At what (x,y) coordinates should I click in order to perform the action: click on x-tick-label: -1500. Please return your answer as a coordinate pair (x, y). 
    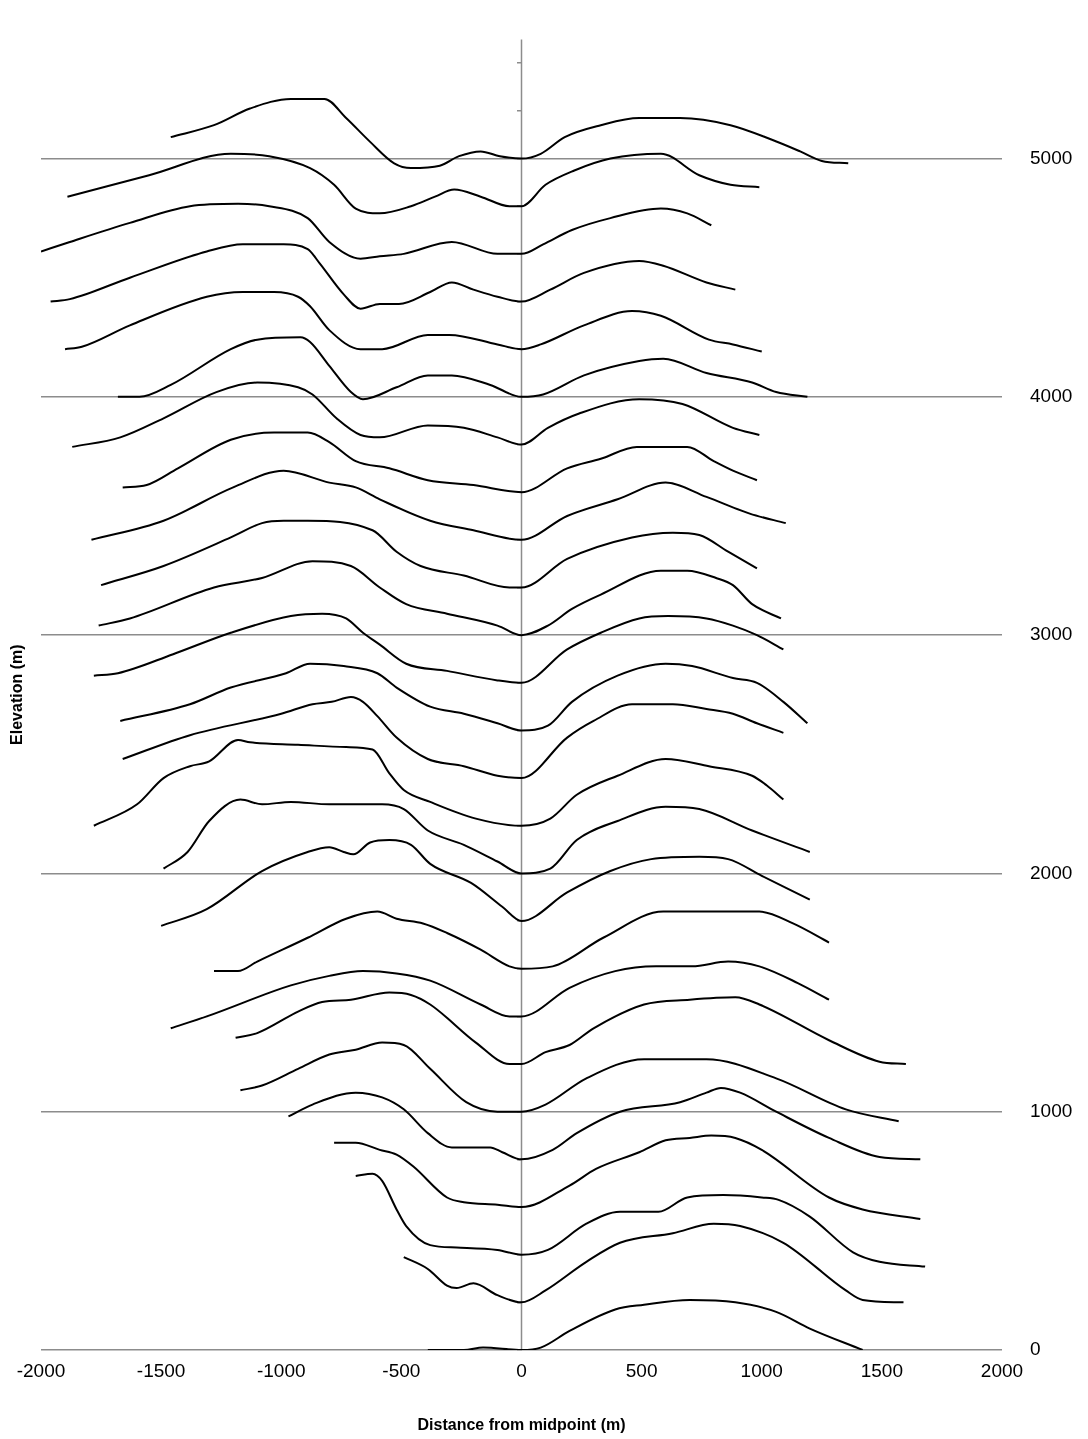
    Looking at the image, I should click on (161, 1370).